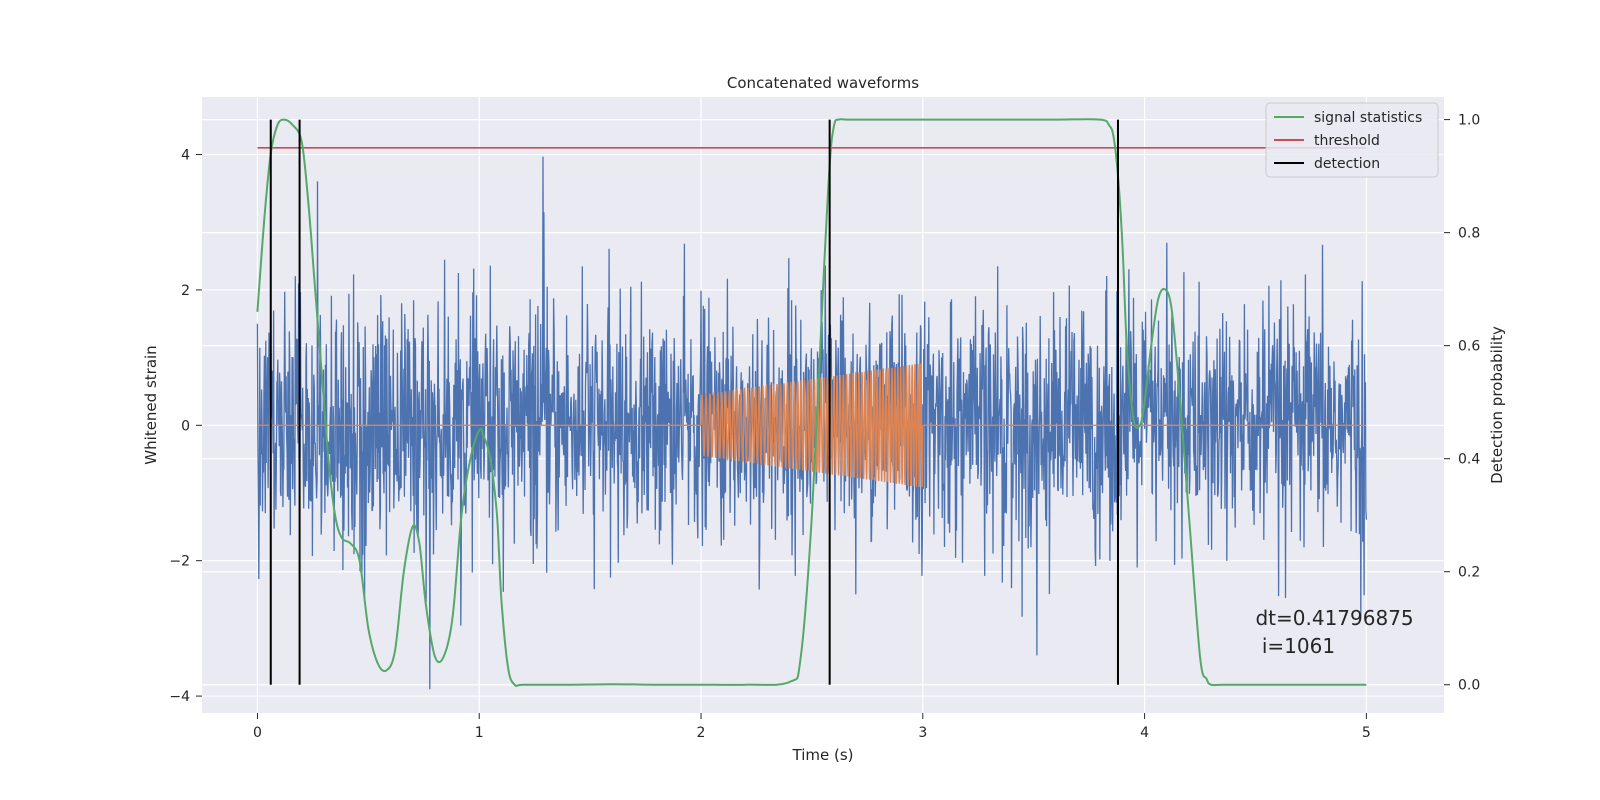  What do you see at coordinates (185, 426) in the screenshot?
I see `y-tick-label: 0` at bounding box center [185, 426].